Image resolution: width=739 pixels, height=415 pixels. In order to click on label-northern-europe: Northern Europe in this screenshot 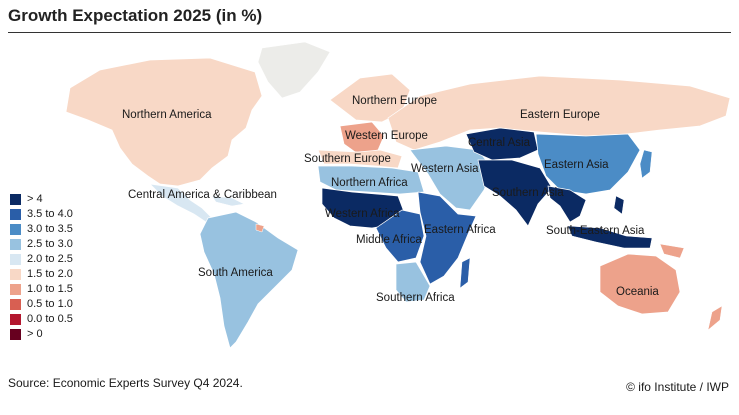, I will do `click(394, 101)`.